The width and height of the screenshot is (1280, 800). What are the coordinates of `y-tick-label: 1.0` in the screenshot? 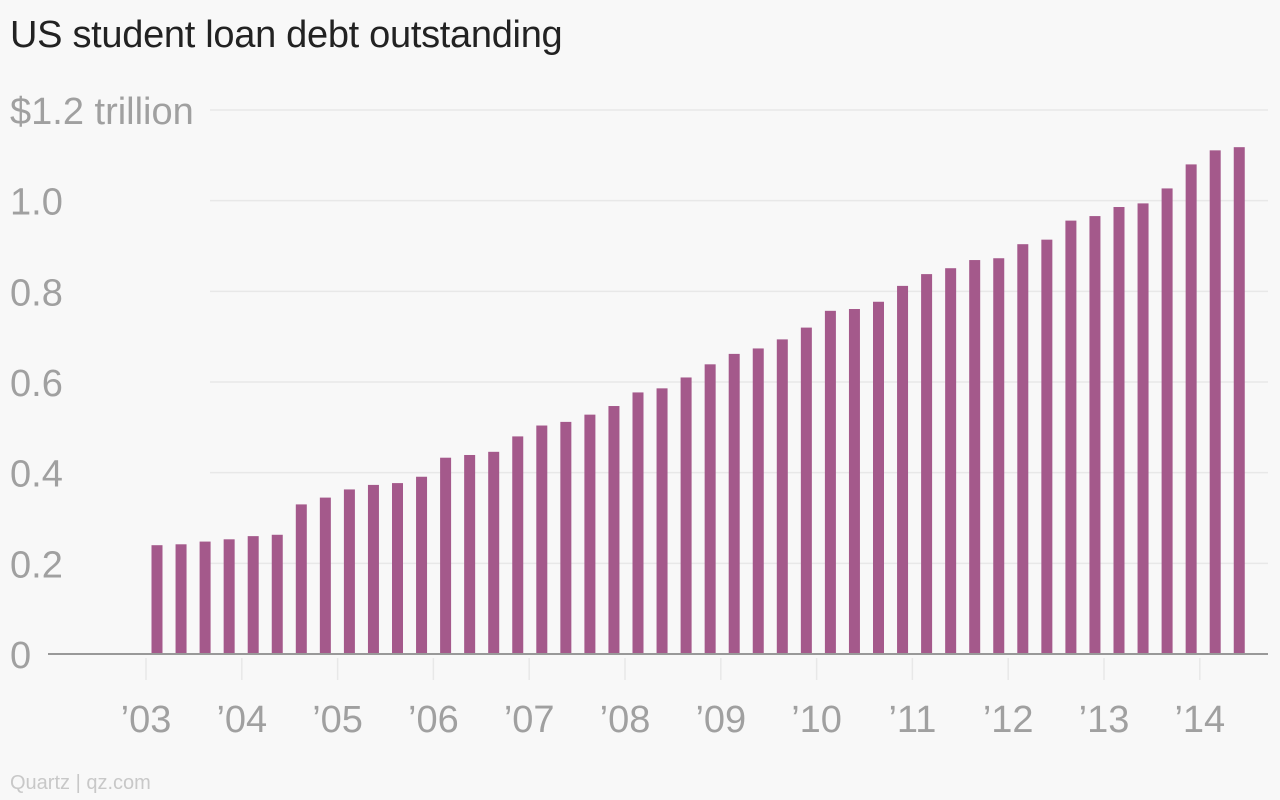 It's located at (36, 203).